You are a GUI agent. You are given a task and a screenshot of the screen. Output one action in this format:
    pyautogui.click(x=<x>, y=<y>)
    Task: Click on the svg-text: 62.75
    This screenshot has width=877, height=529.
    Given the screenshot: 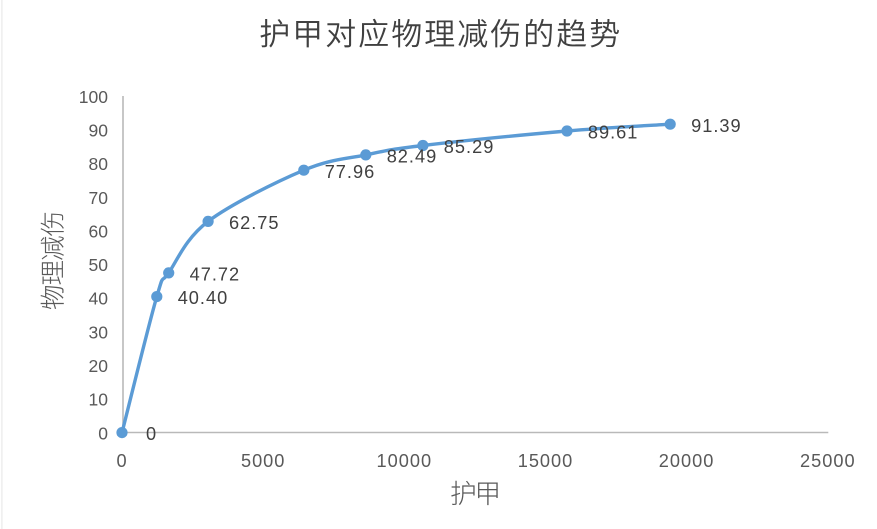 What is the action you would take?
    pyautogui.click(x=254, y=223)
    